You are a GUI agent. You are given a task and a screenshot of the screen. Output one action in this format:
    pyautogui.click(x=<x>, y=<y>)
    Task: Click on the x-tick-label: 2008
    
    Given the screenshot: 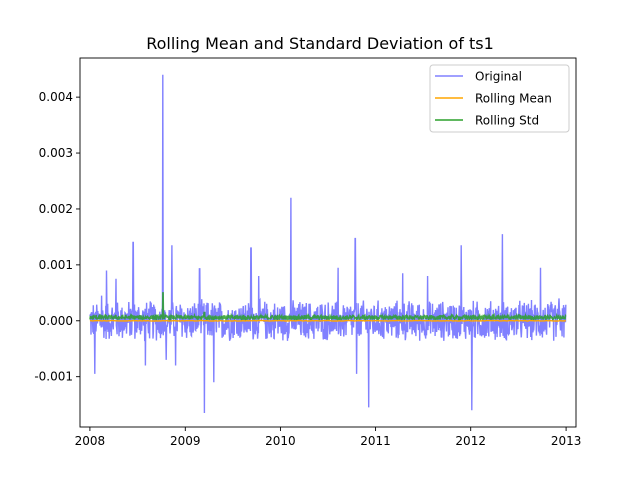 What is the action you would take?
    pyautogui.click(x=90, y=441)
    